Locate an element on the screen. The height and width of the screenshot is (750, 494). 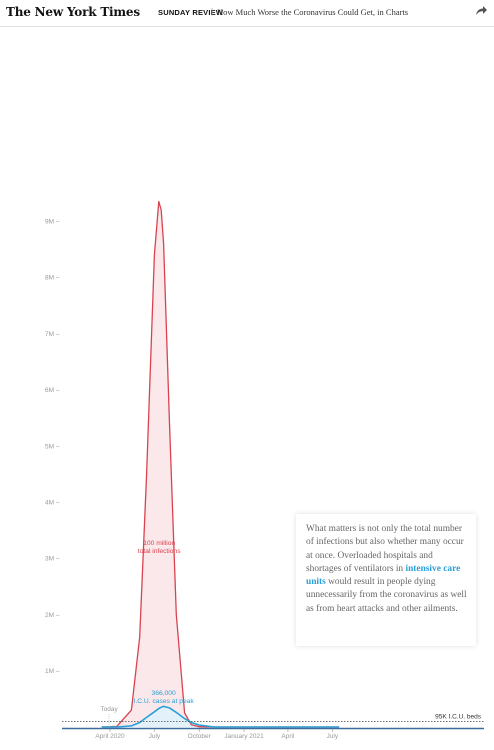
x-tick-label: April 2020 is located at coordinates (110, 736).